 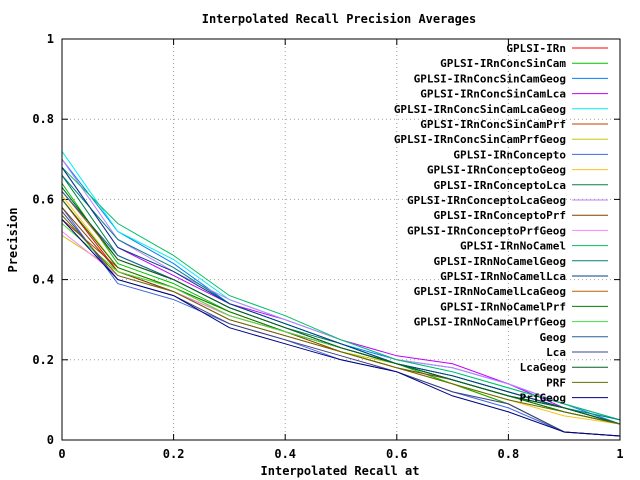 What do you see at coordinates (556, 382) in the screenshot?
I see `legend-label: PRF` at bounding box center [556, 382].